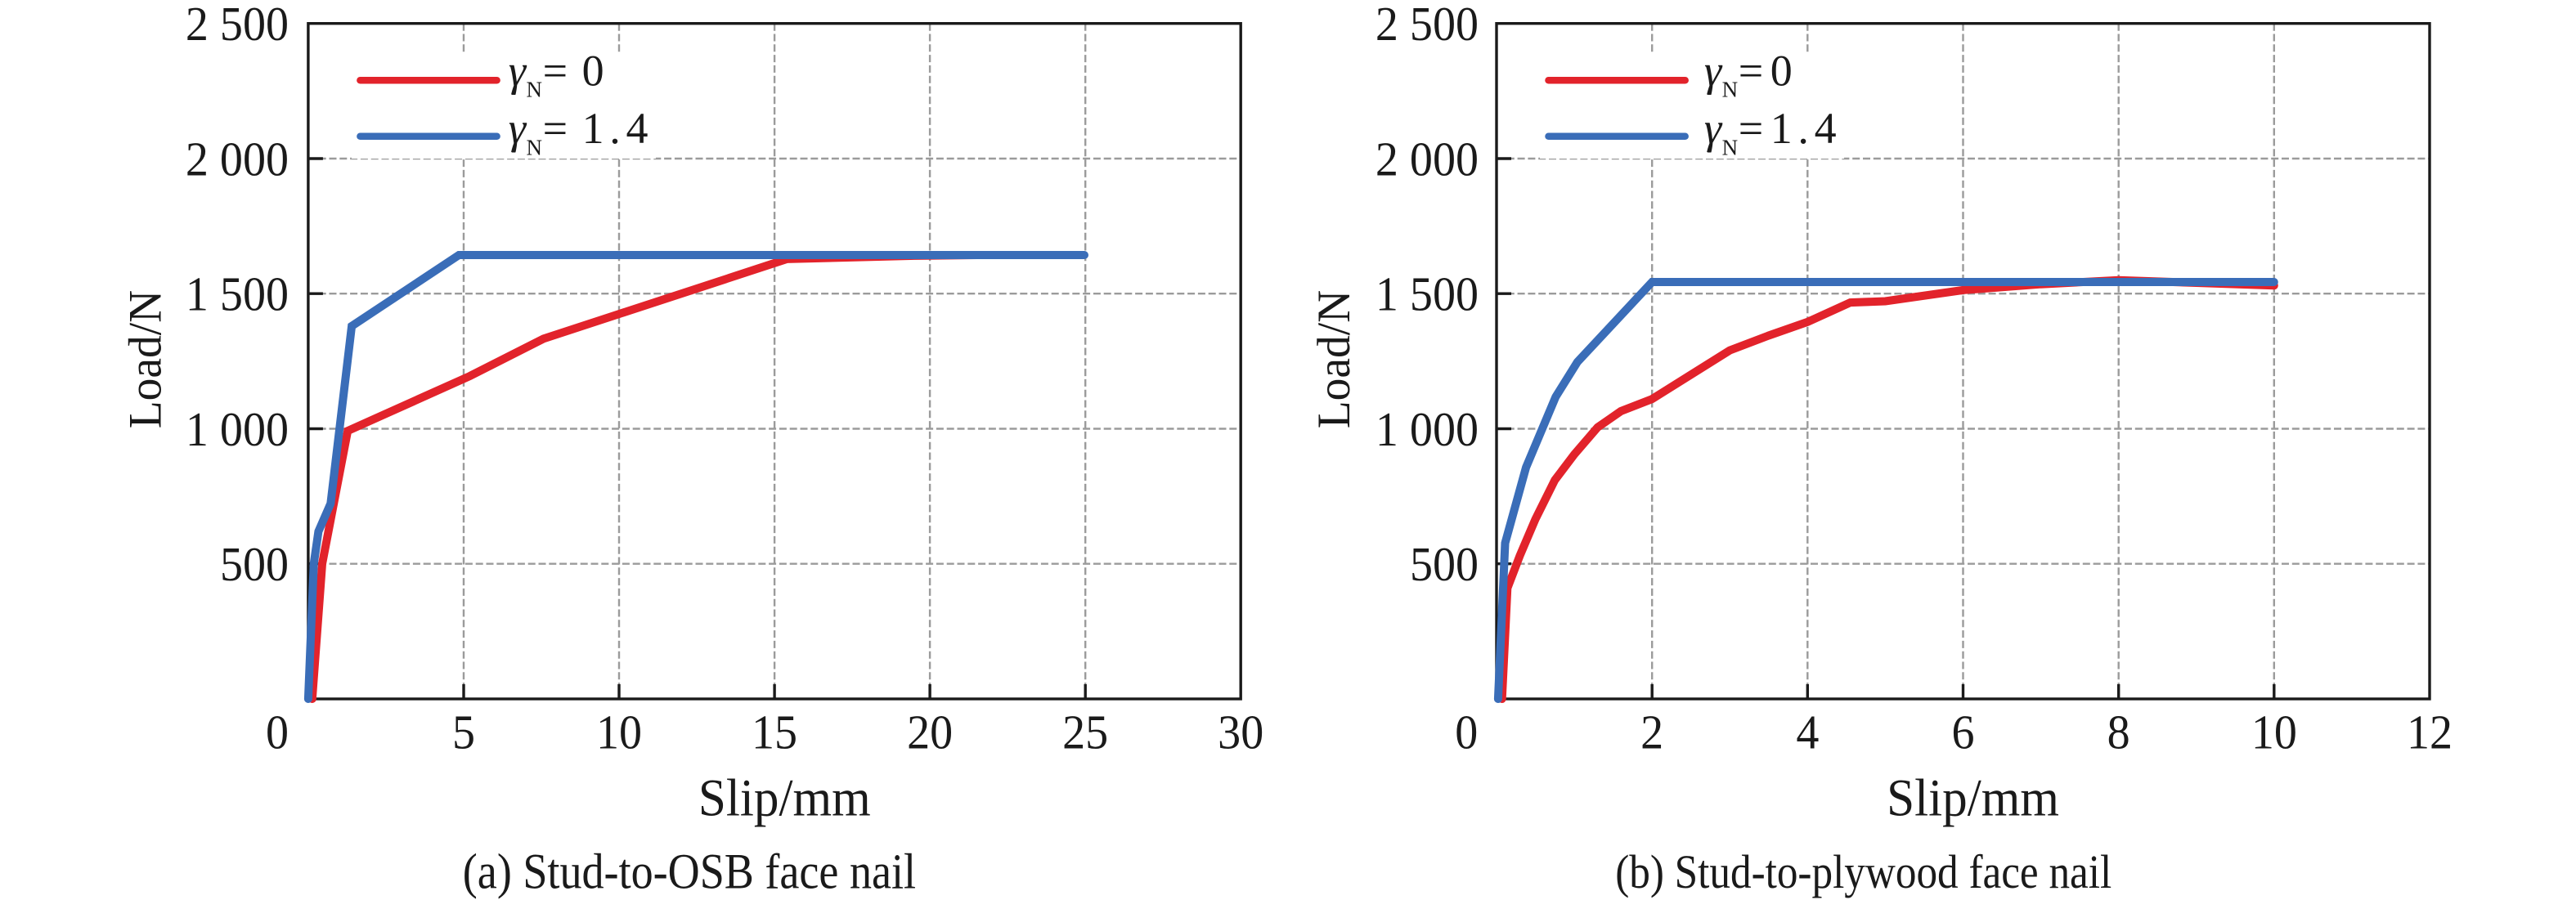 The image size is (2576, 900). What do you see at coordinates (1807, 732) in the screenshot?
I see `svg-text: 4` at bounding box center [1807, 732].